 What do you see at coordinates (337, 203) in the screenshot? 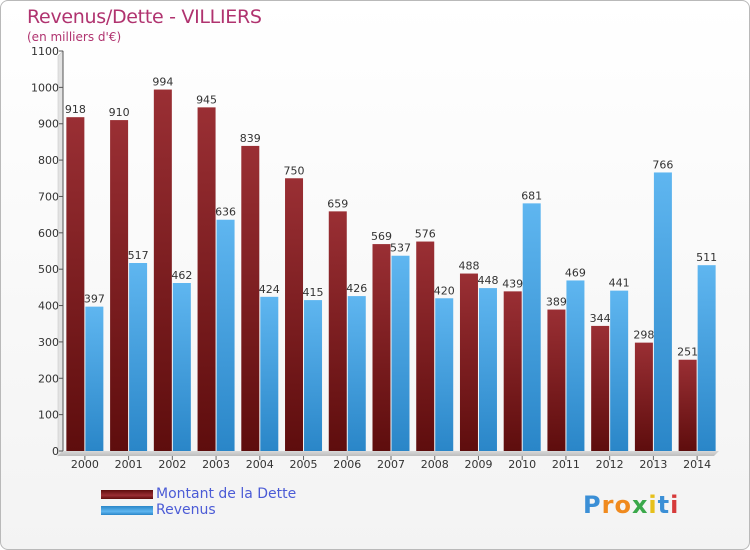
I see `data-label-dette: 659` at bounding box center [337, 203].